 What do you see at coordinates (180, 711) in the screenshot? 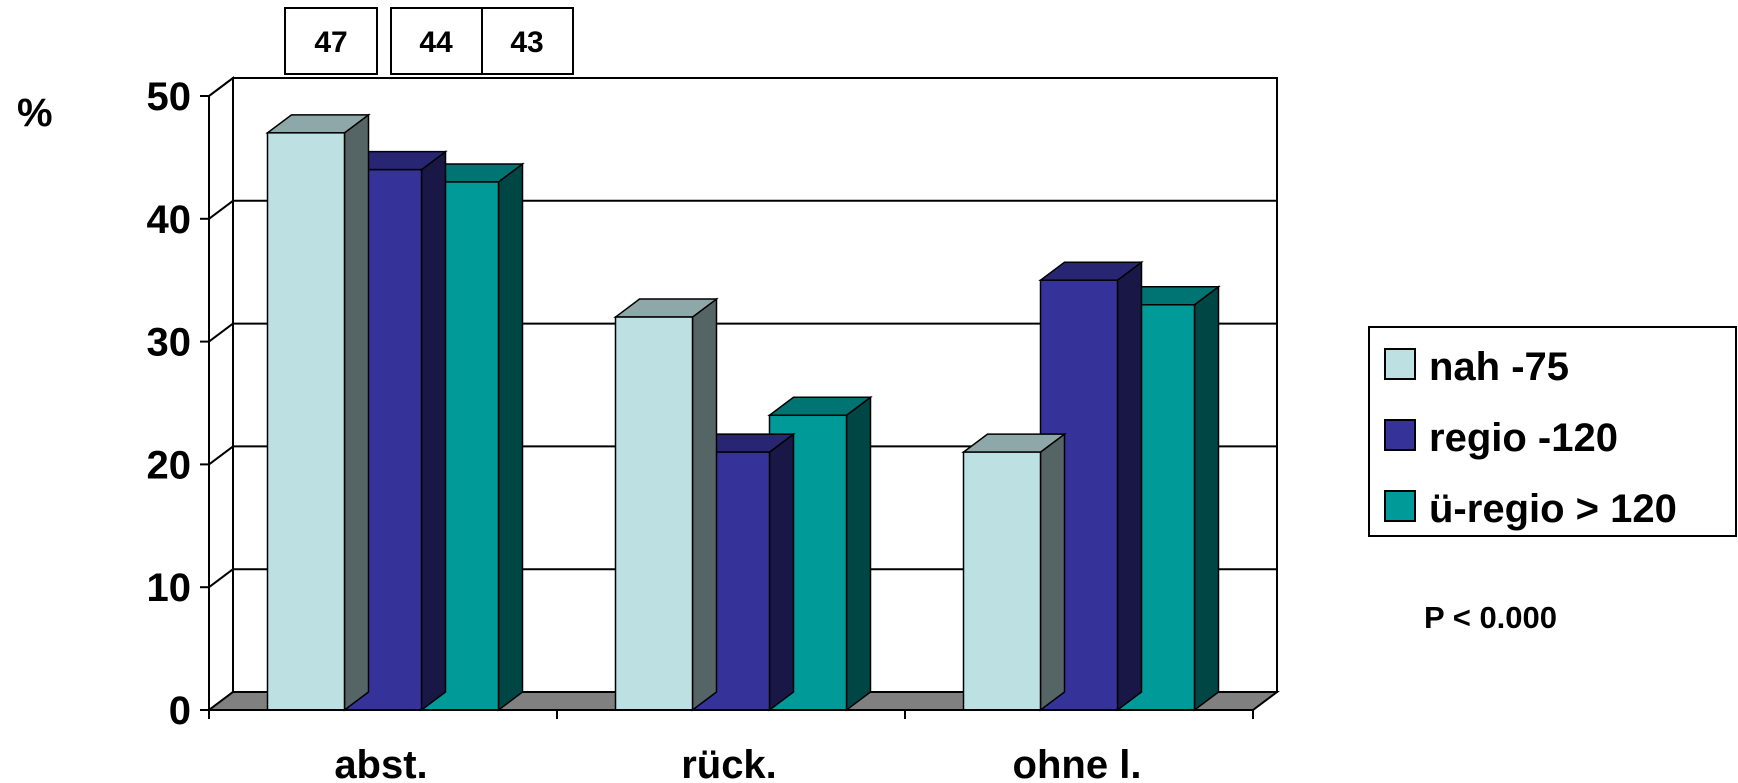
I see `y-tick-label-0: 0` at bounding box center [180, 711].